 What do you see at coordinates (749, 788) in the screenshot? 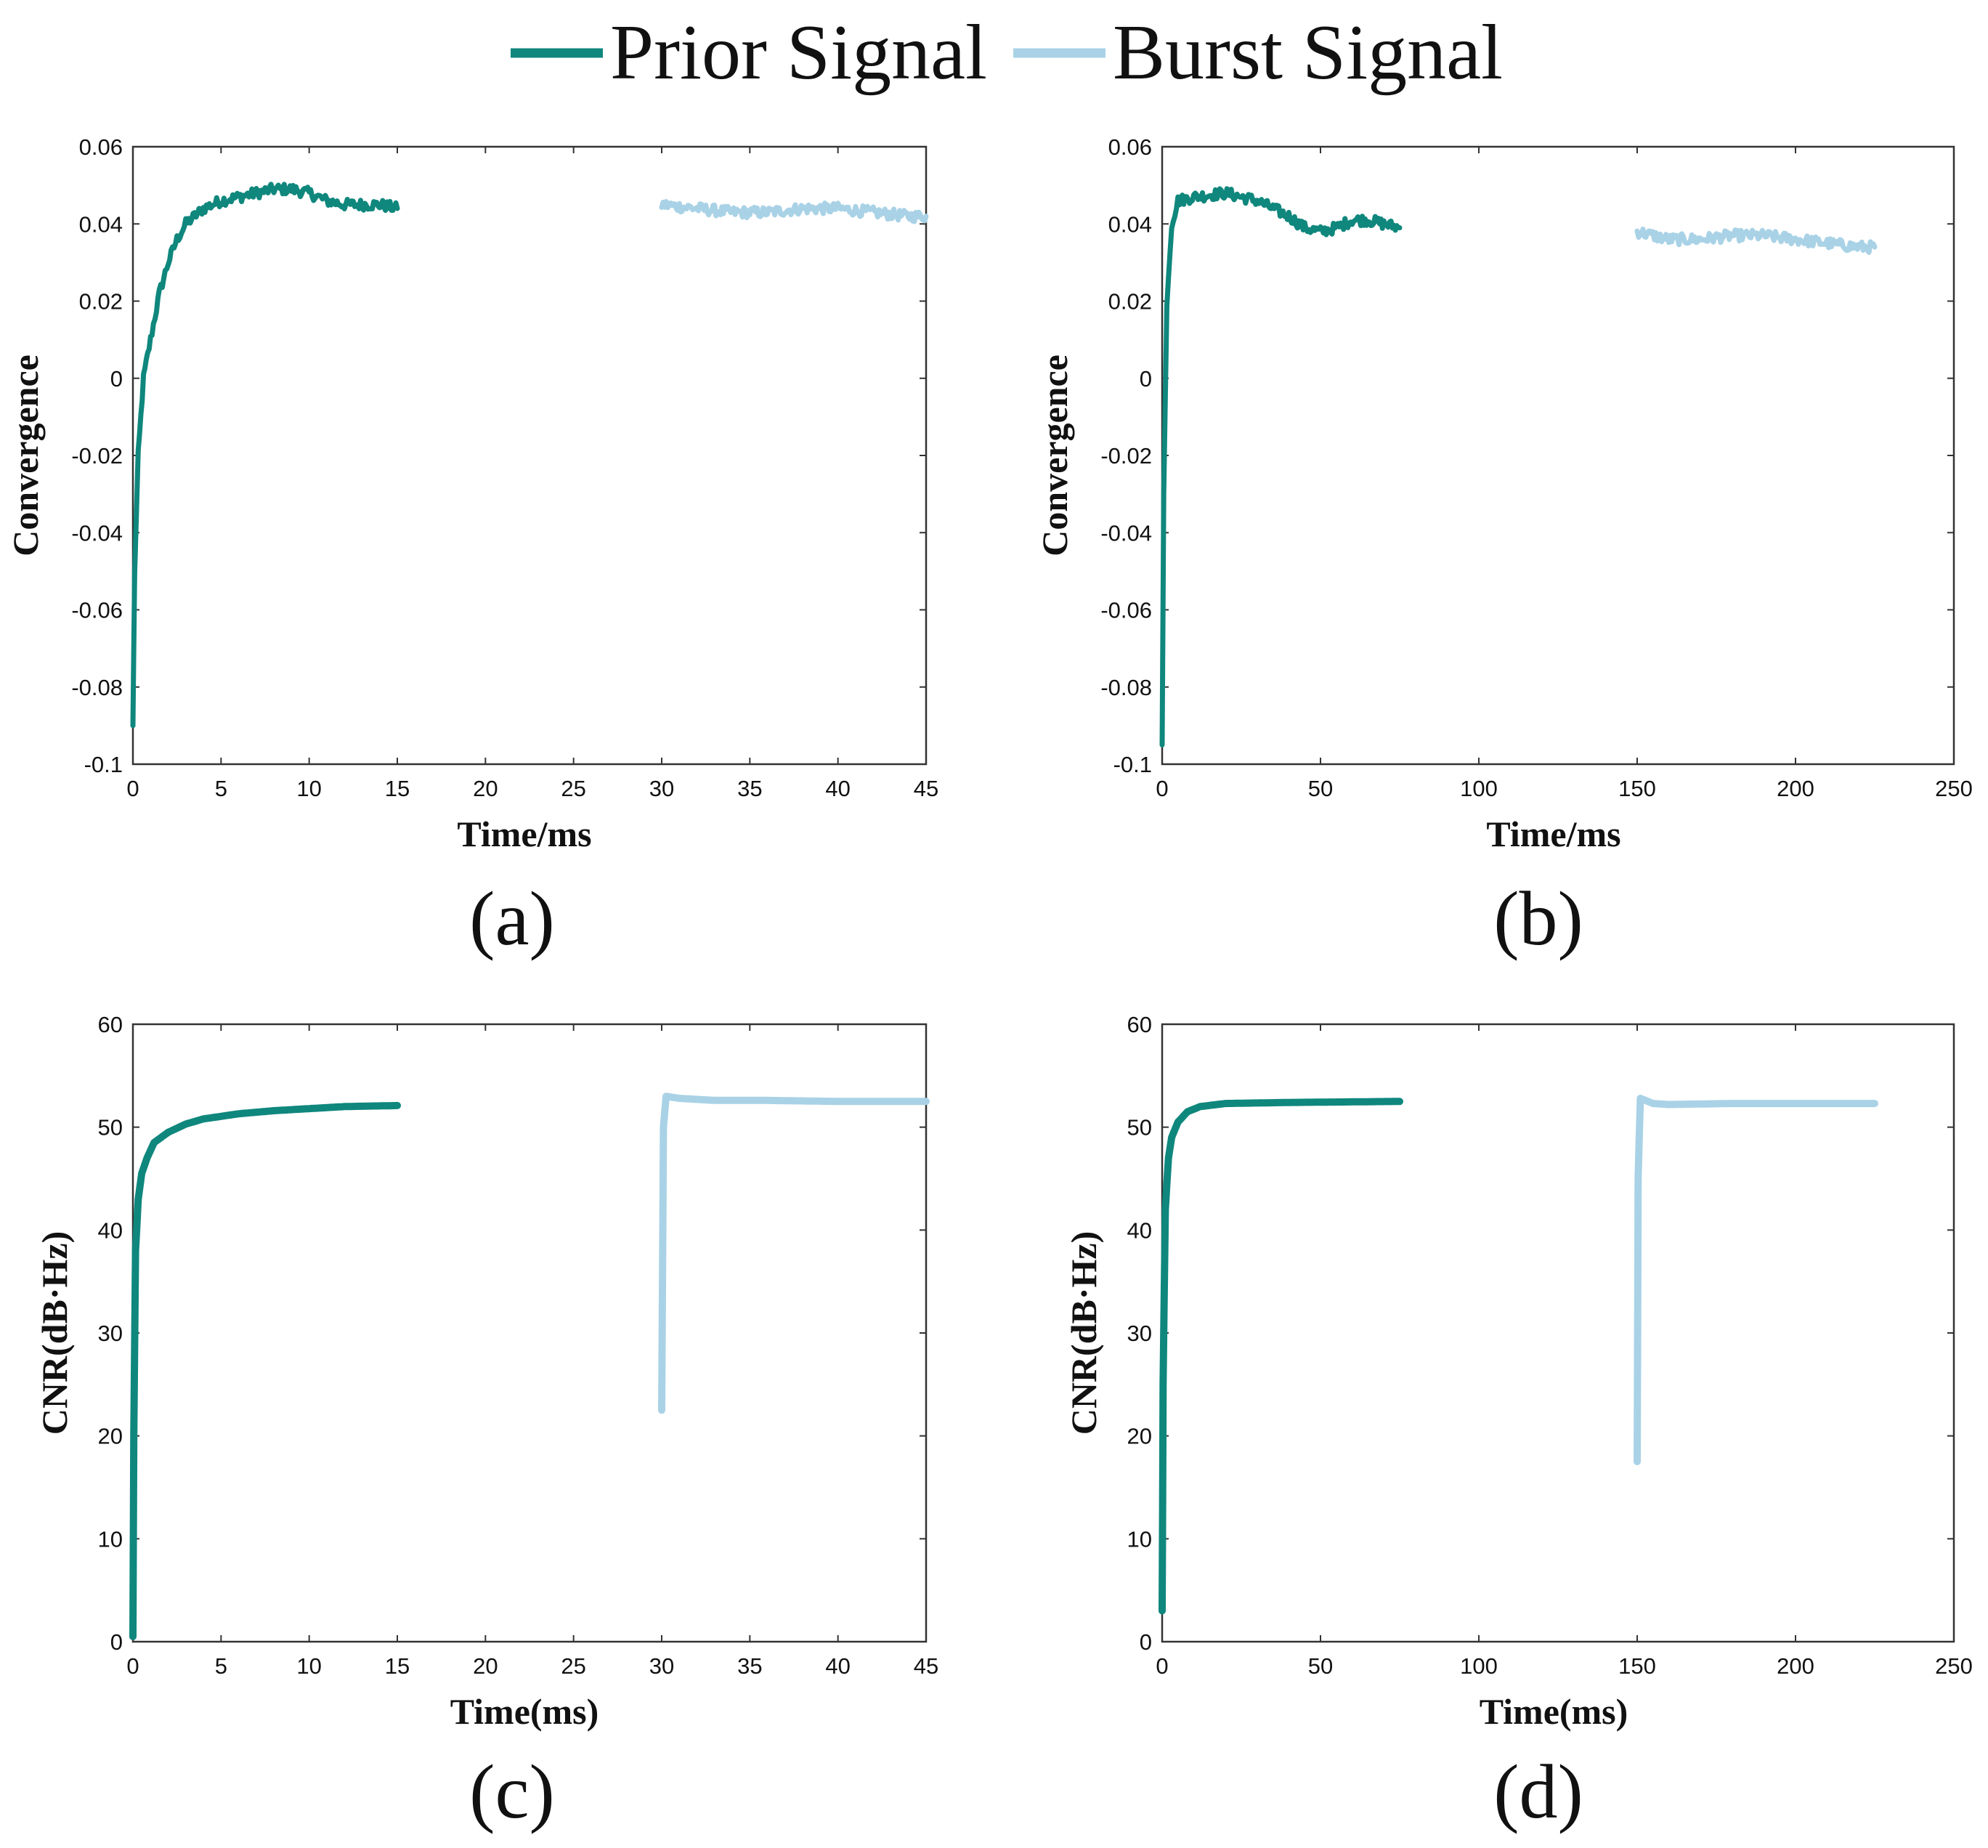
I see `panel-a-x-tick-label: 35` at bounding box center [749, 788].